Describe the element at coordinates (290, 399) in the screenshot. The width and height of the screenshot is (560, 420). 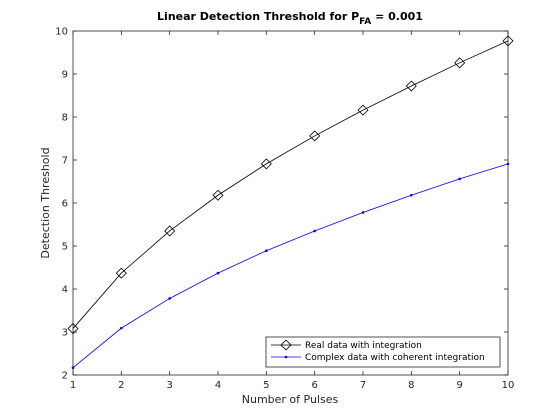
I see `x-axis-label: Number of Pulses` at that location.